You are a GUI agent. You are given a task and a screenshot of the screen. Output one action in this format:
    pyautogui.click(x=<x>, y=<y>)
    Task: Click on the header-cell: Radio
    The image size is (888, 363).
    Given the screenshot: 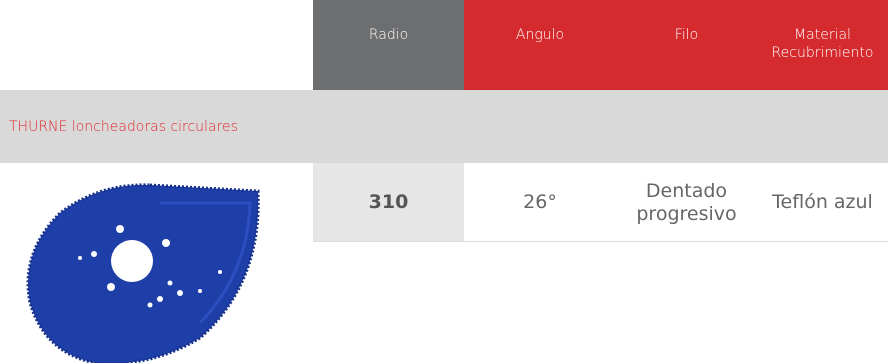 What is the action you would take?
    pyautogui.click(x=388, y=45)
    